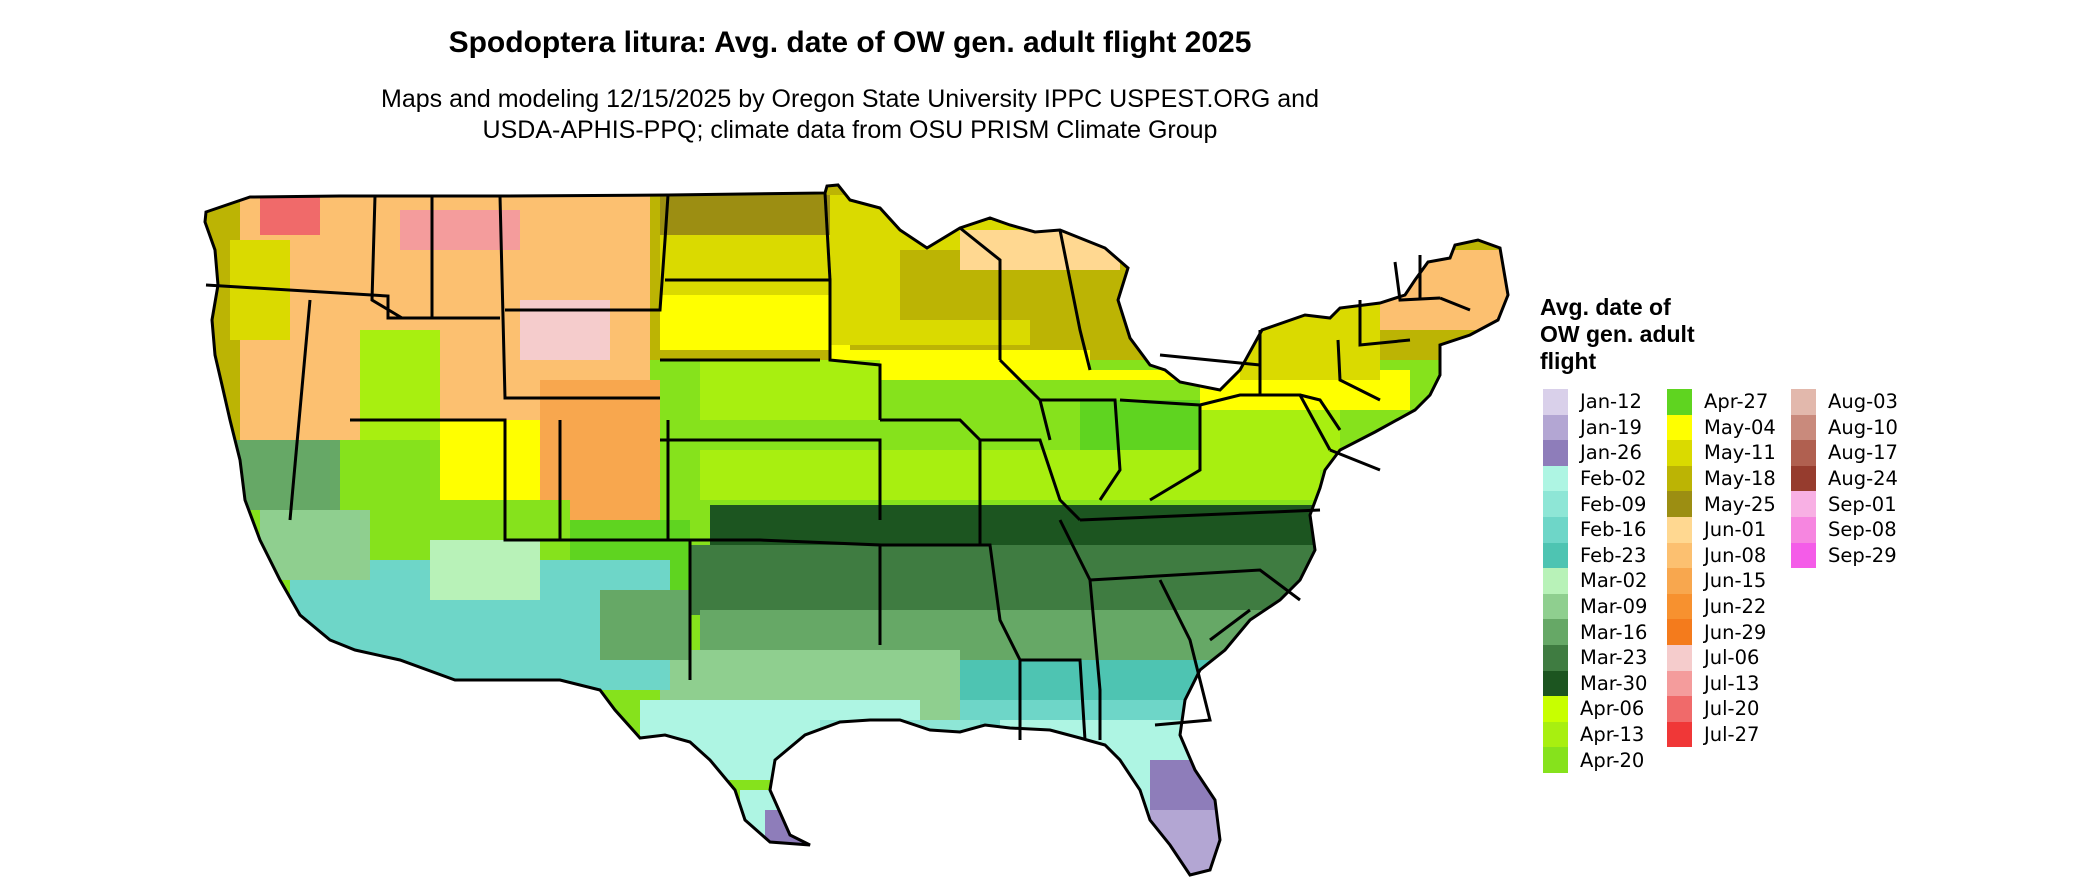 The width and height of the screenshot is (2100, 892). I want to click on legend-item: Aug-24, so click(1853, 478).